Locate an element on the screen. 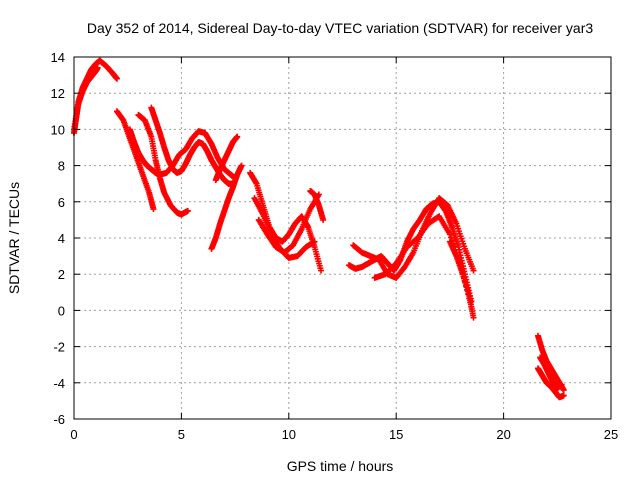 The image size is (640, 485). y-axis-label: SDTVAR / TECUs is located at coordinates (14, 238).